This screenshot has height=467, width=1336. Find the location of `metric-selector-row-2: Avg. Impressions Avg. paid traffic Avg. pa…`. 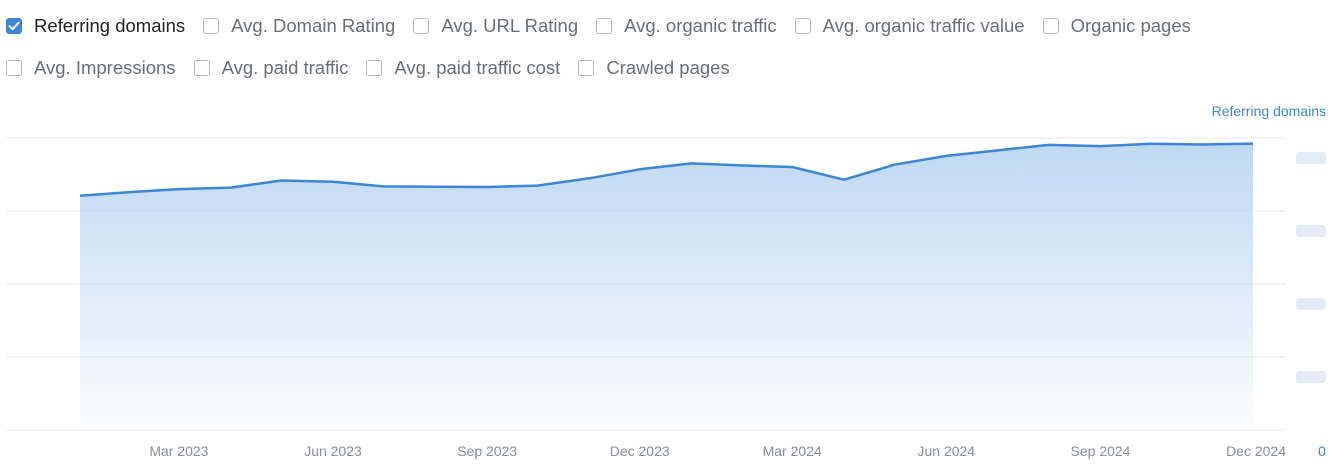

metric-selector-row-2: Avg. Impressions Avg. paid traffic Avg. pa… is located at coordinates (377, 68).